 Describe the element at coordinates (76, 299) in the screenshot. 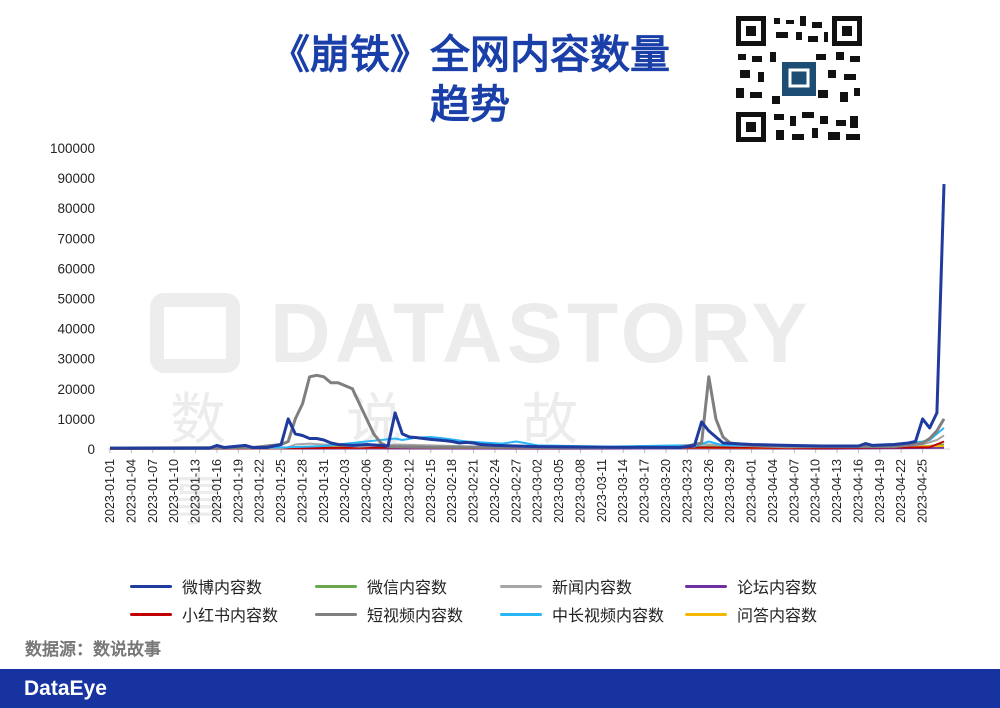

I see `y-tick-label: 50000` at that location.